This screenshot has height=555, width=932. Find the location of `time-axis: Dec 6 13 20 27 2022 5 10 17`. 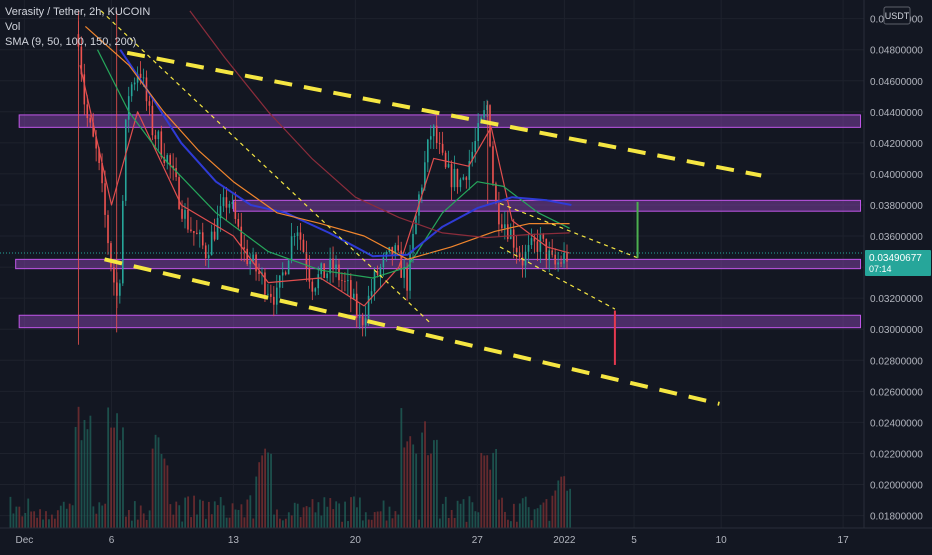

time-axis: Dec 6 13 20 27 2022 5 10 17 is located at coordinates (432, 540).